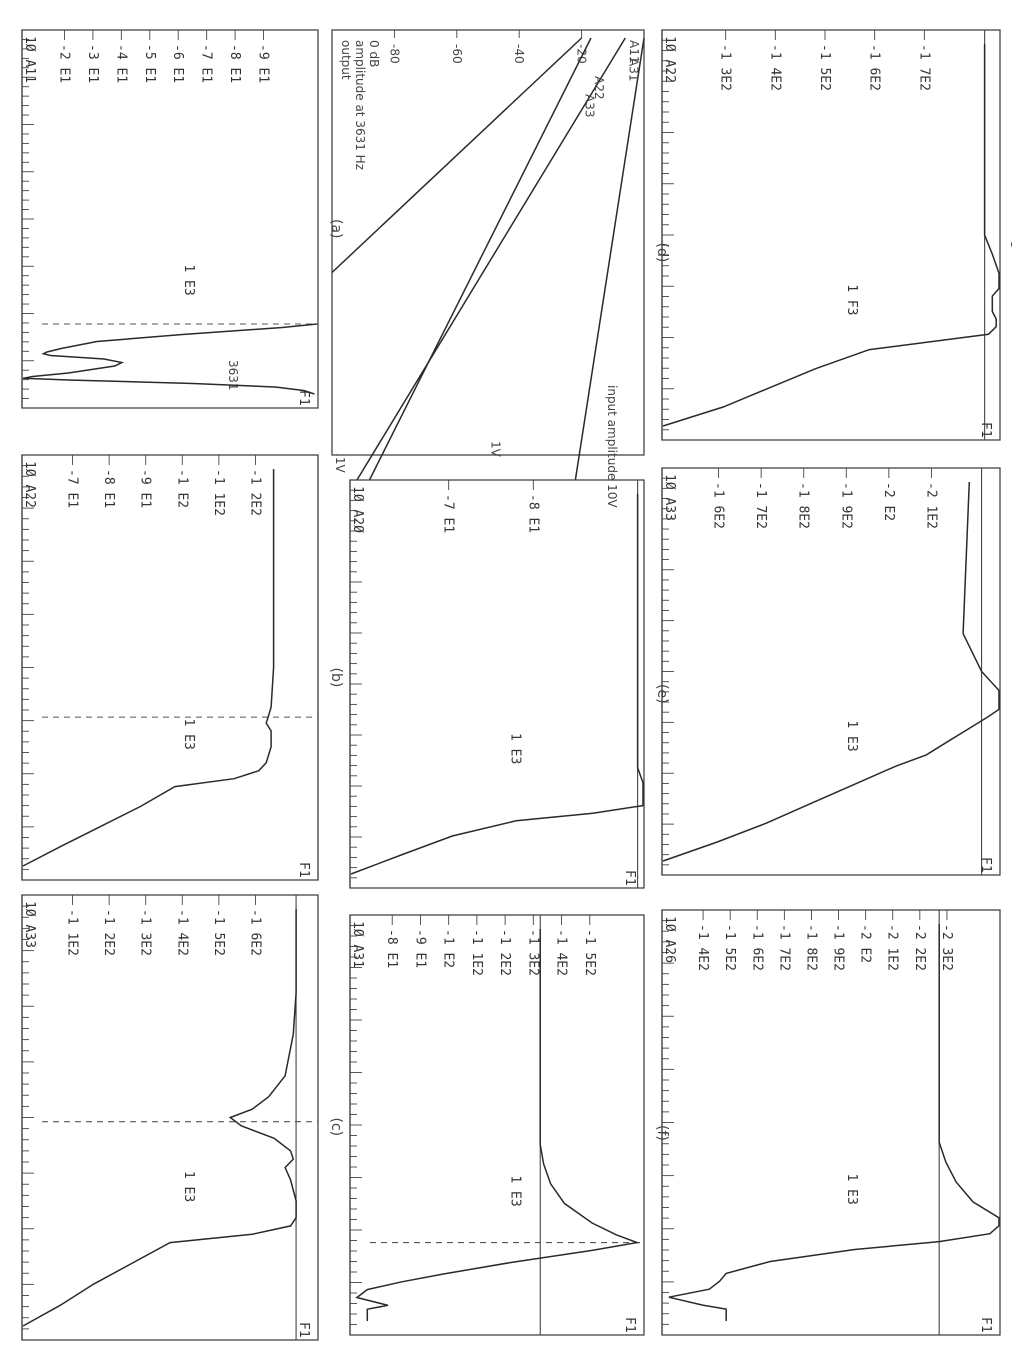 This screenshot has width=1012, height=1372. I want to click on panel-title: 1Ø A2Ø, so click(357, 509).